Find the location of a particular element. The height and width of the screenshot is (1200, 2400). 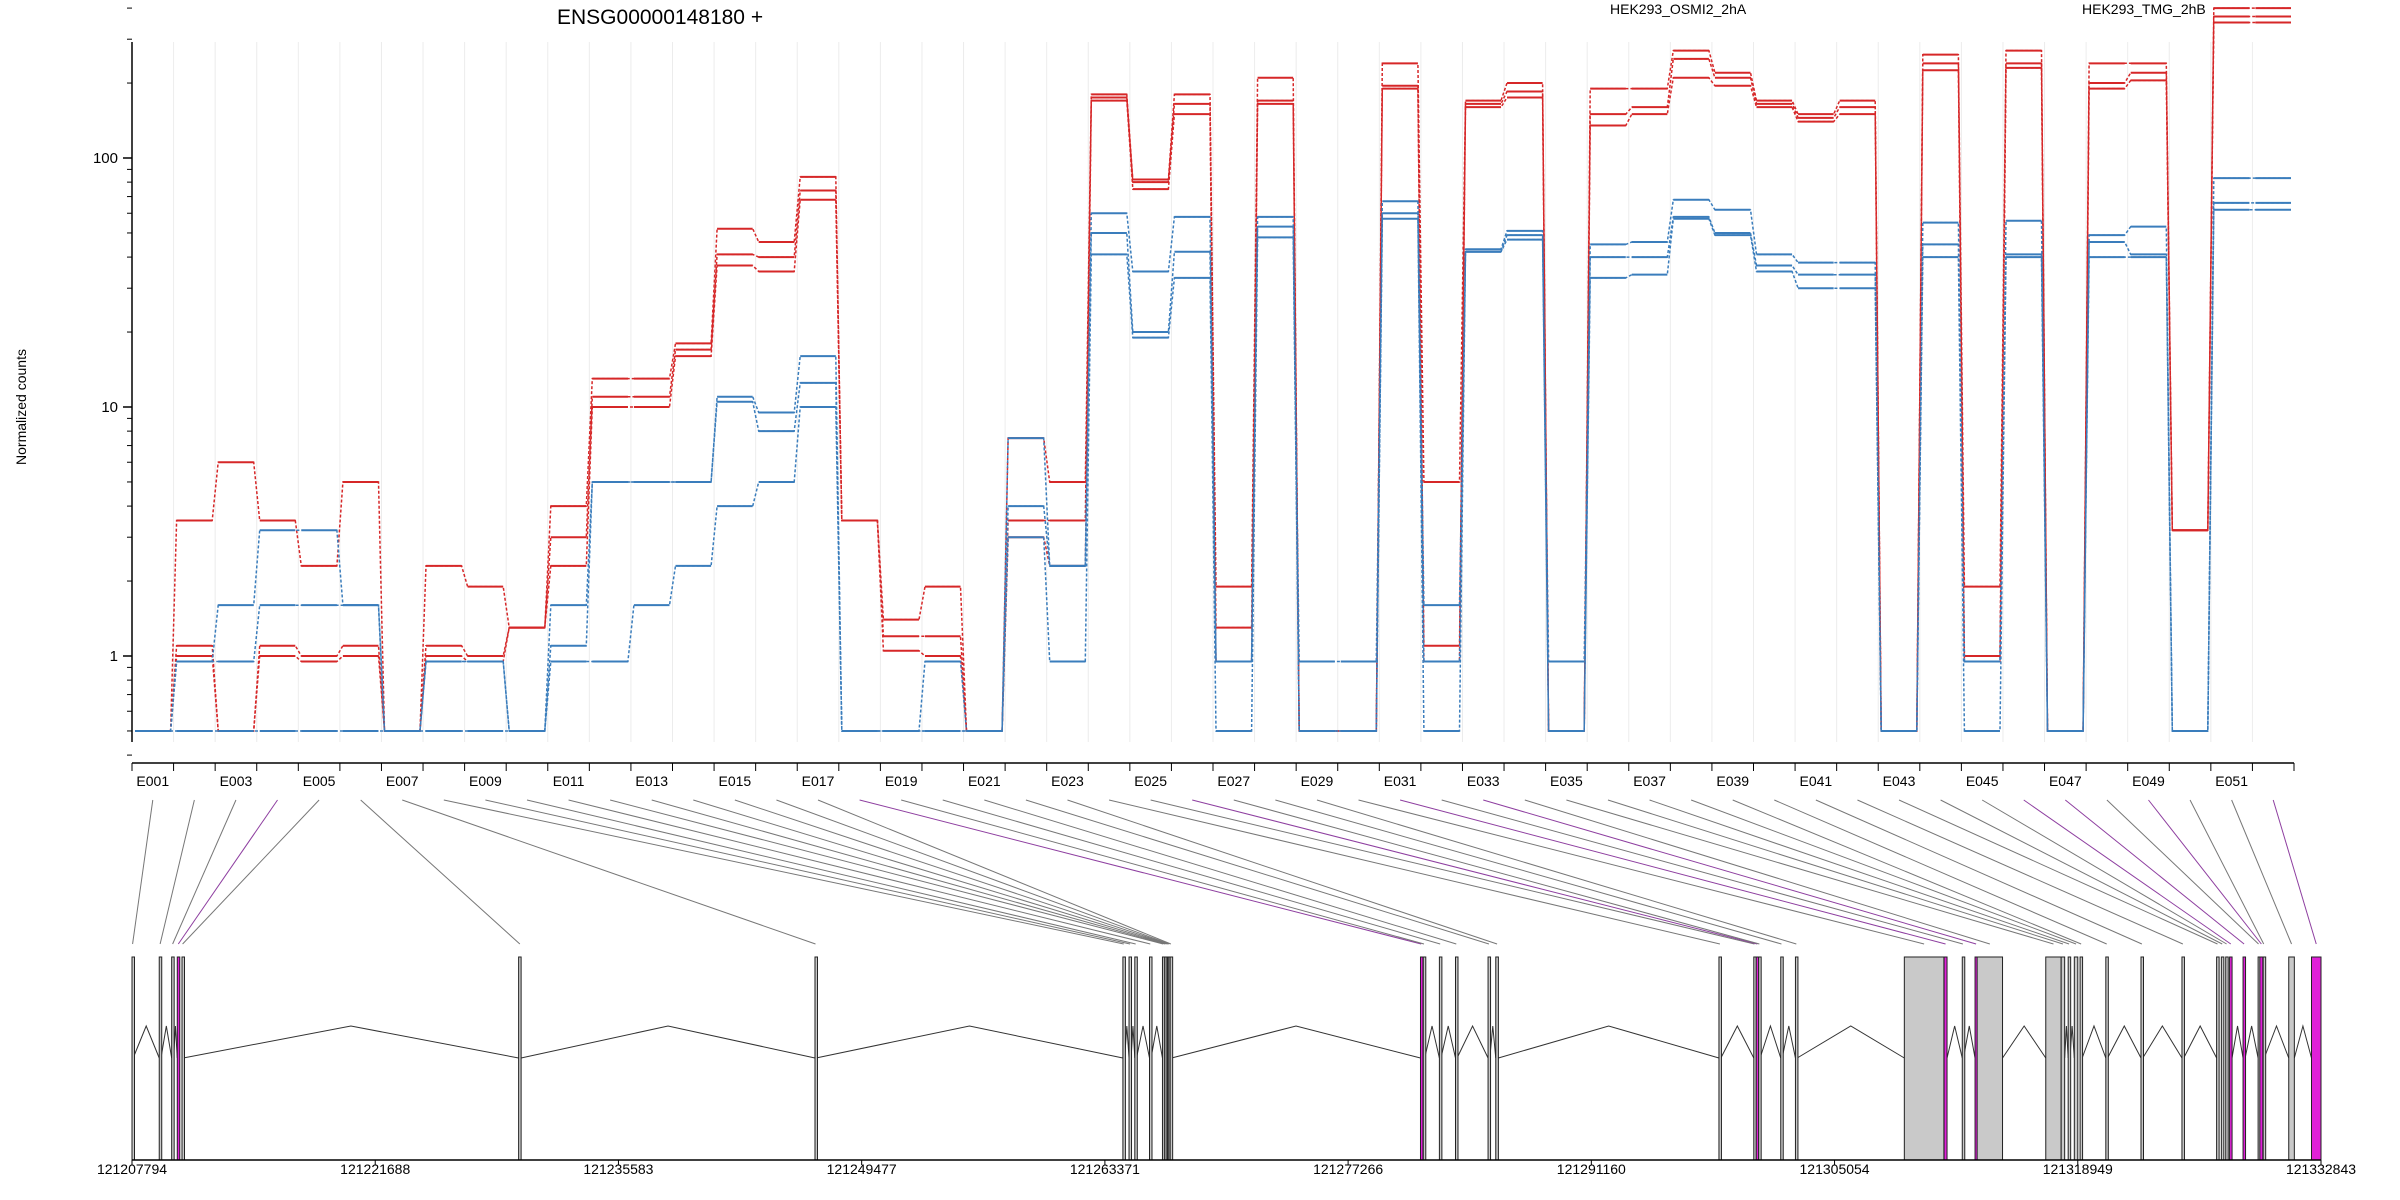

y-tick-label: 1 is located at coordinates (114, 656).